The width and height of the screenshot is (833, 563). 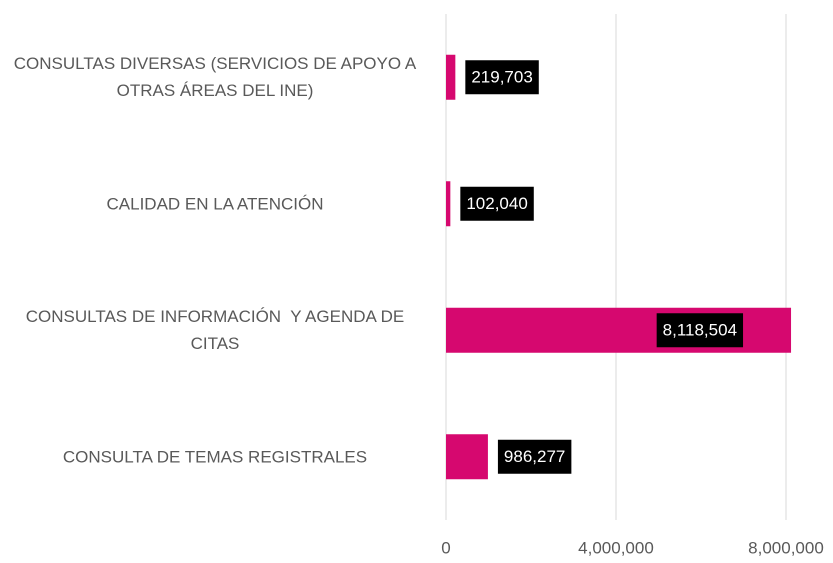 I want to click on value-label: 219,703, so click(x=501, y=77).